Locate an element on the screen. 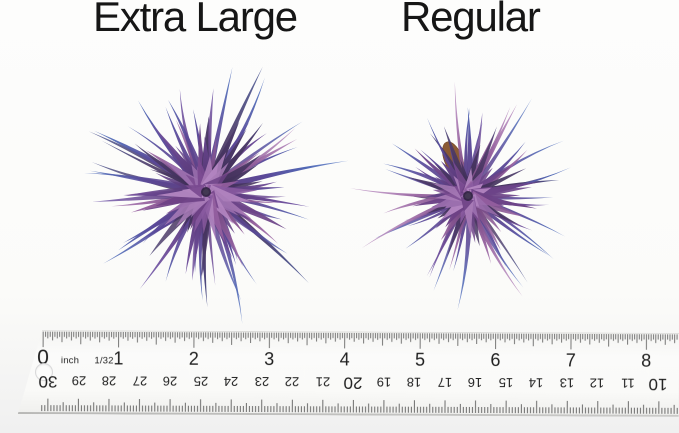 This screenshot has height=433, width=679. cm-number: 21 is located at coordinates (322, 382).